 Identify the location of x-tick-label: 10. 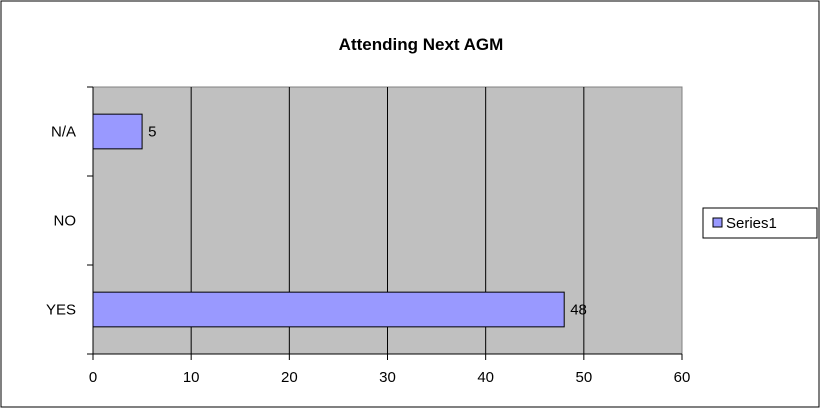
(191, 377).